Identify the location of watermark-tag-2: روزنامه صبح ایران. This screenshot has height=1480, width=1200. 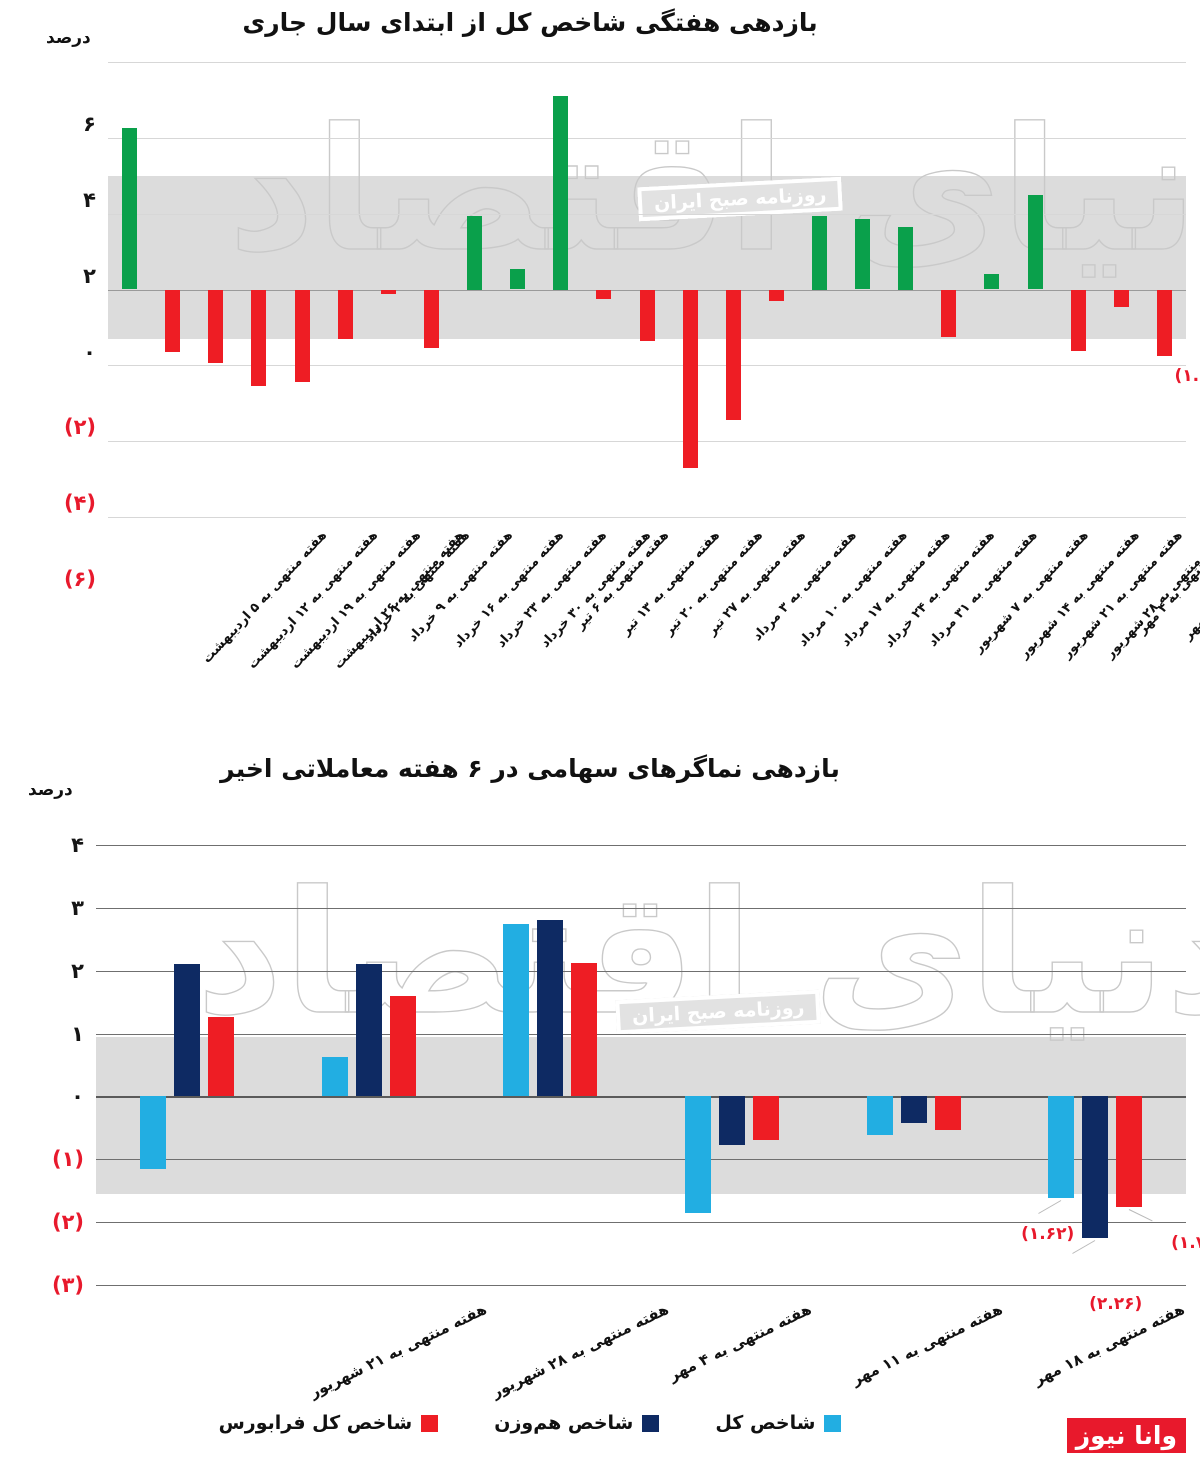
(718, 1012).